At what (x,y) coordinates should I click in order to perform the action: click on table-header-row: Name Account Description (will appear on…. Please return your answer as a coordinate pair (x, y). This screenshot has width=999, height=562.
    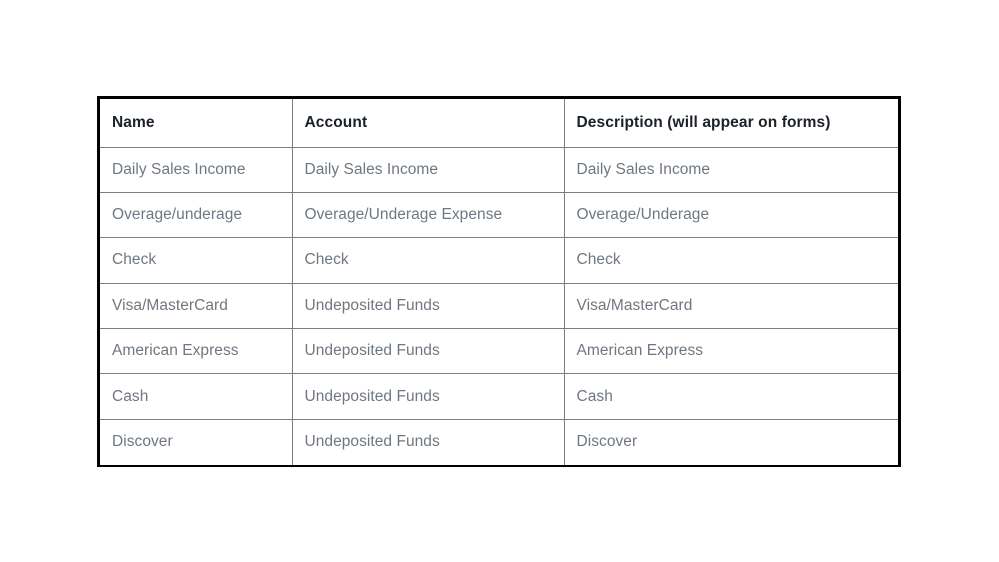
    Looking at the image, I should click on (499, 123).